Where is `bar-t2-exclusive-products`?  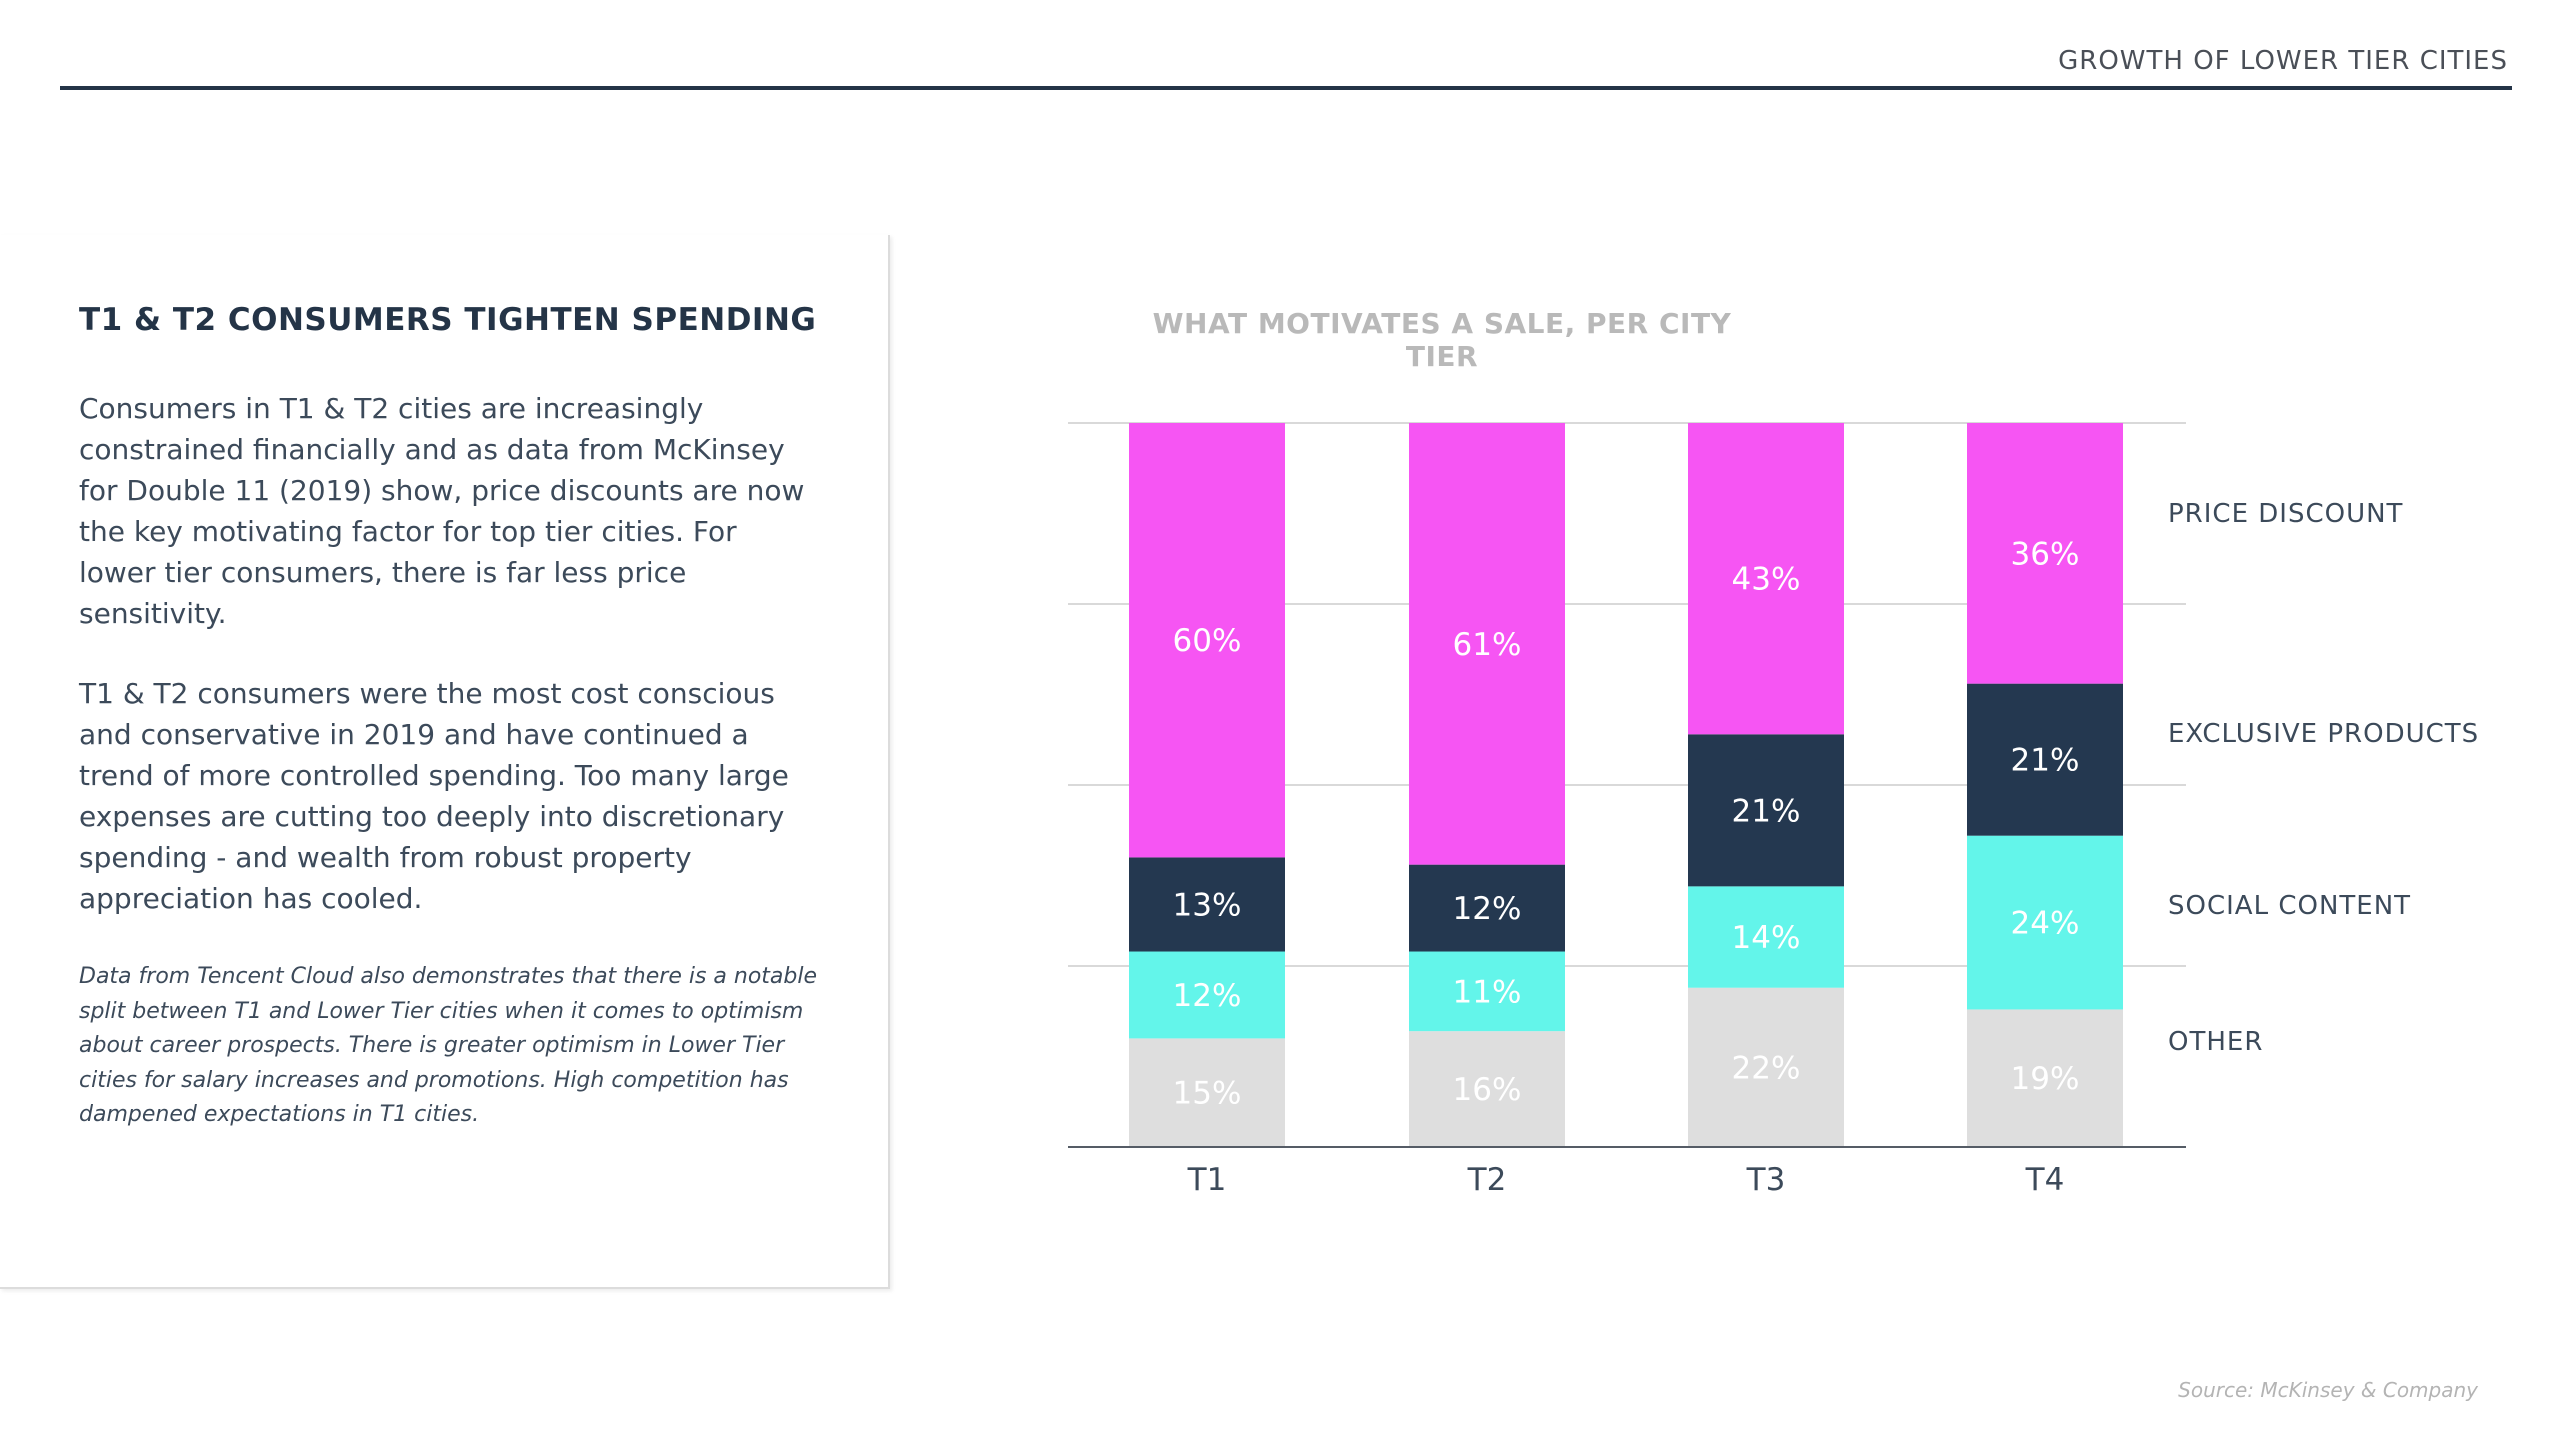
bar-t2-exclusive-products is located at coordinates (1487, 908).